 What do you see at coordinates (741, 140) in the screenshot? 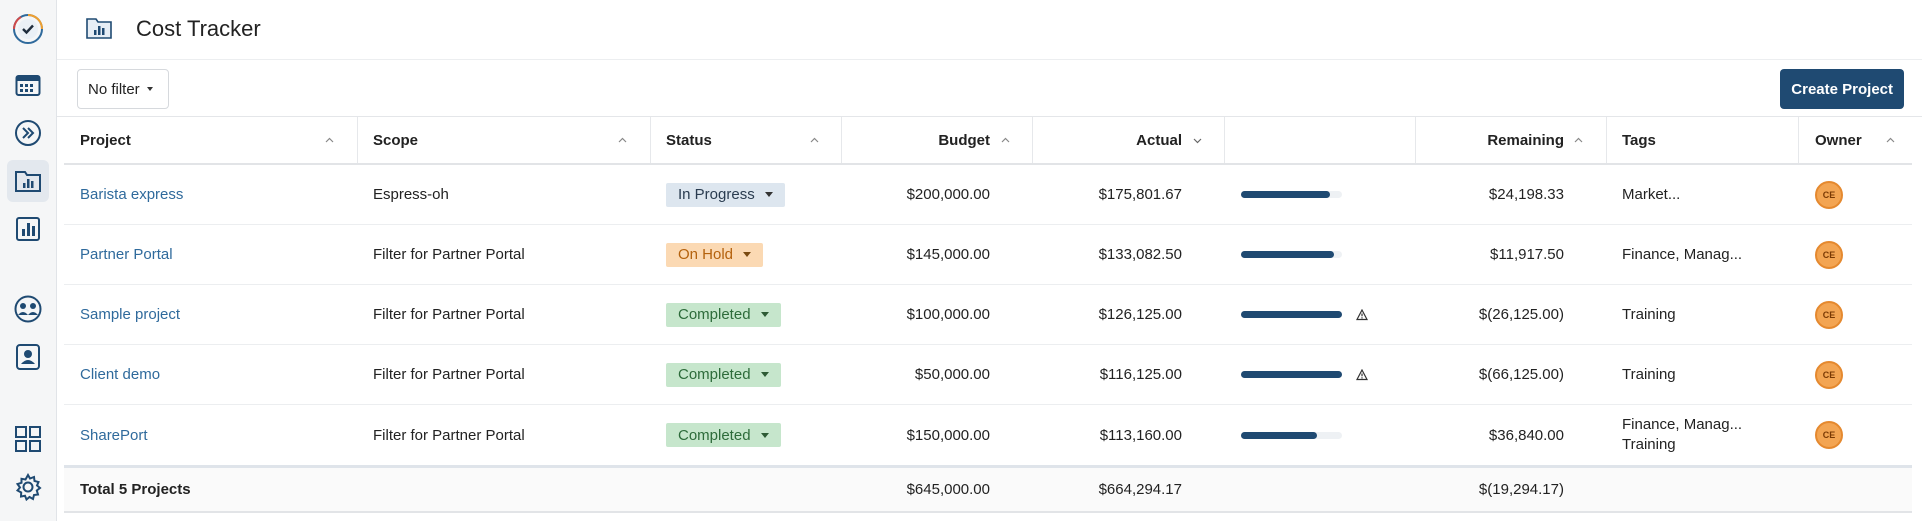
I see `column-header-status: Status` at bounding box center [741, 140].